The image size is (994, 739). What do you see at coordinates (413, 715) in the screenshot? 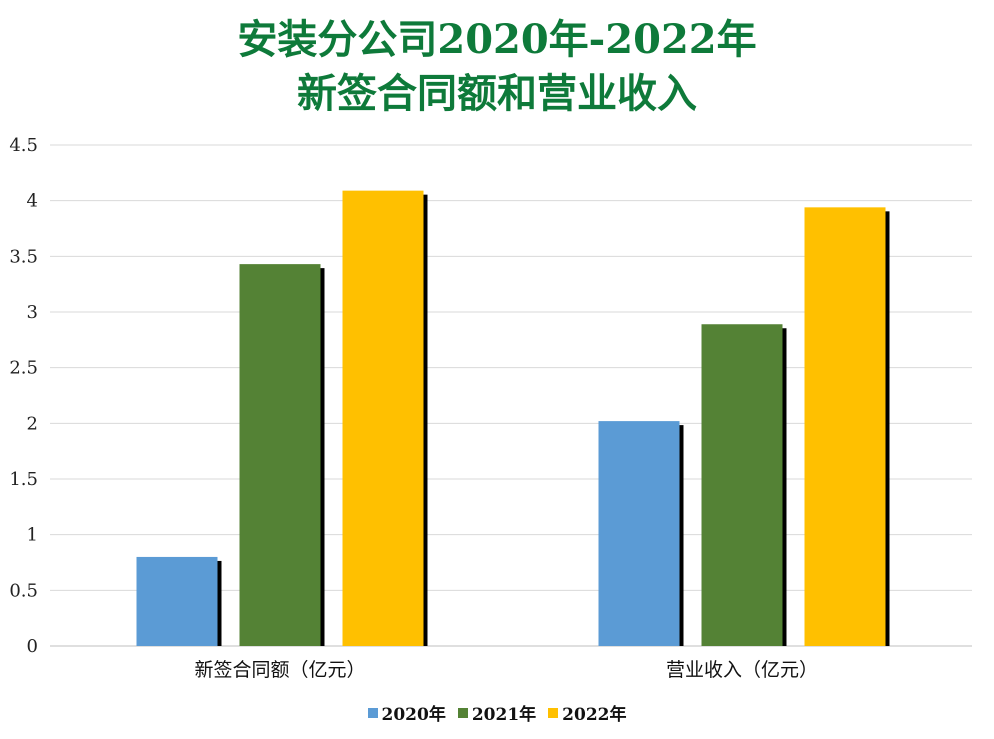
I see `legend-label: 2020年` at bounding box center [413, 715].